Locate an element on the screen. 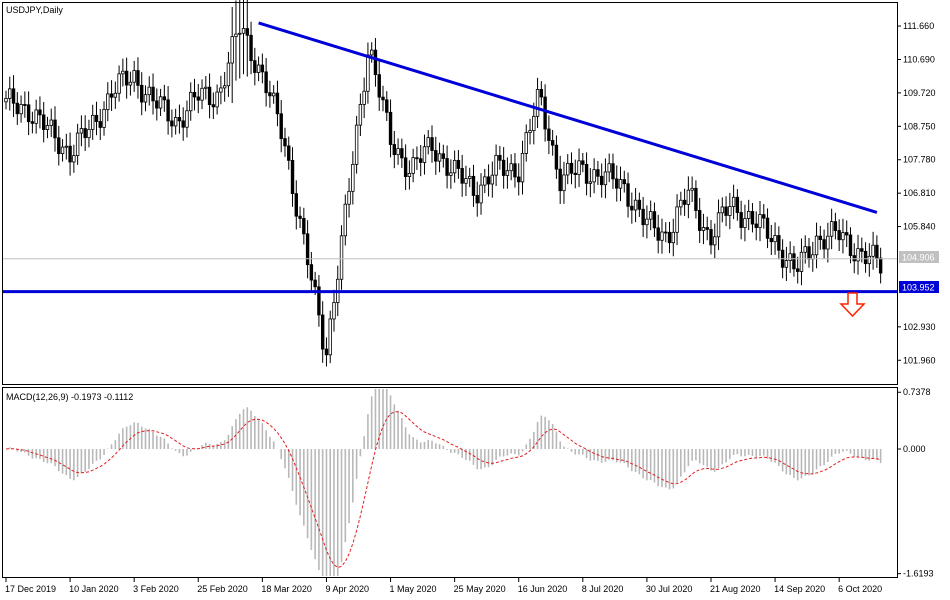 Image resolution: width=950 pixels, height=600 pixels. price-axis-label: 110.690 is located at coordinates (919, 59).